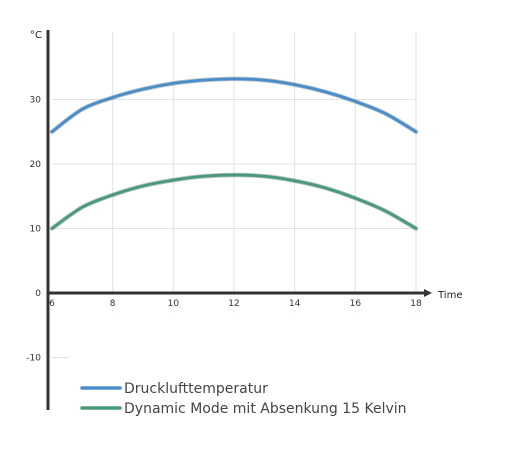  What do you see at coordinates (416, 304) in the screenshot?
I see `x-tick-label: 18` at bounding box center [416, 304].